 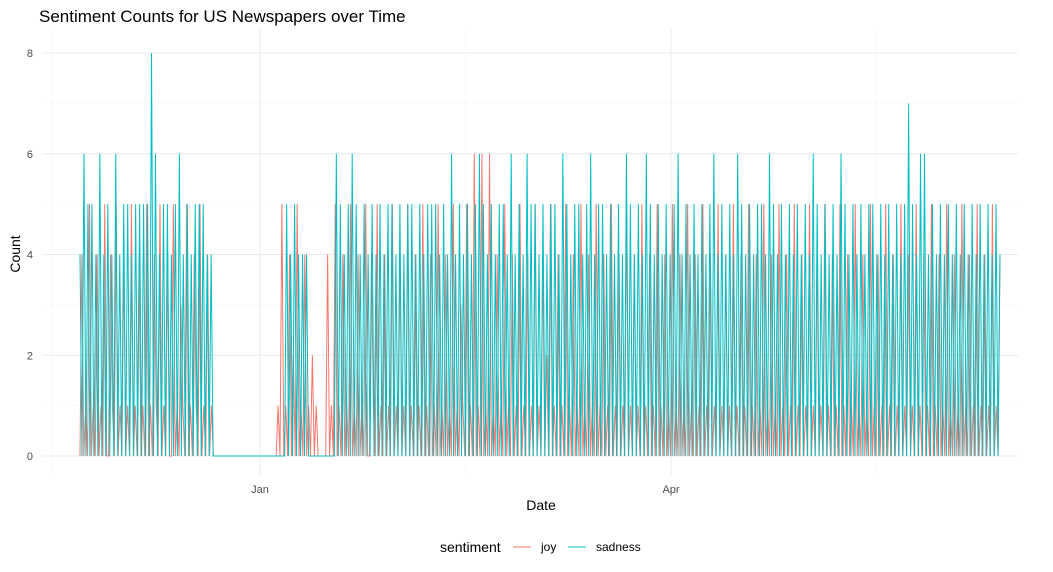 I want to click on y-tick-label: 4, so click(x=30, y=256).